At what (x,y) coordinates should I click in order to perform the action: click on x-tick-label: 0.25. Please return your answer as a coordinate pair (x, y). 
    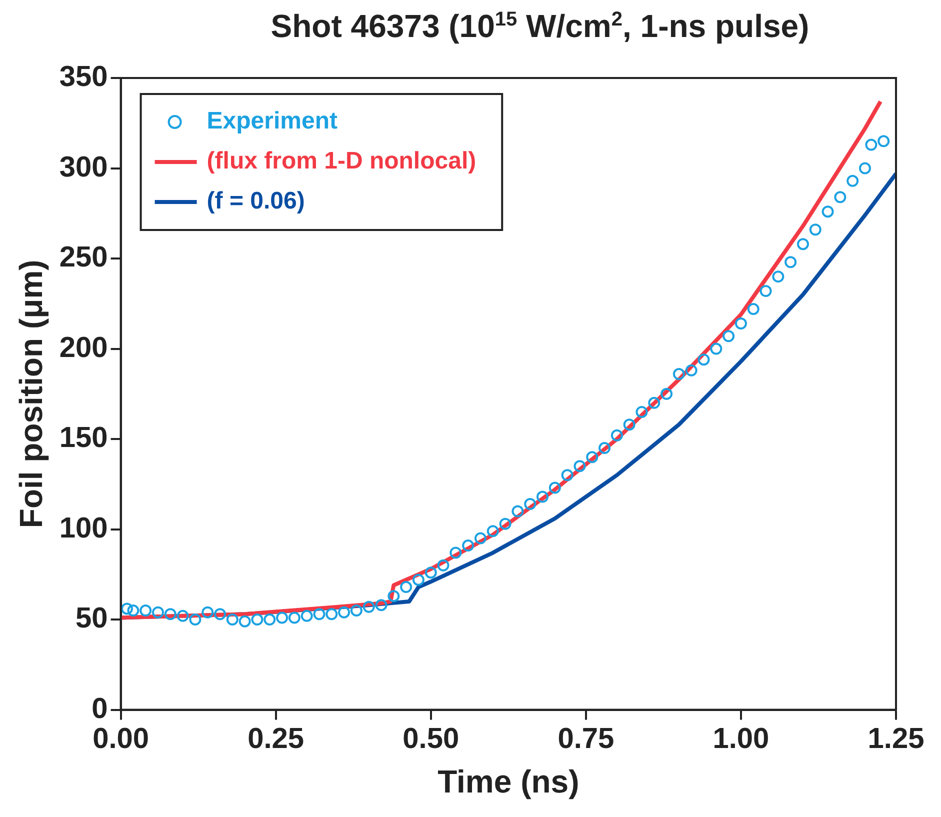
    Looking at the image, I should click on (276, 739).